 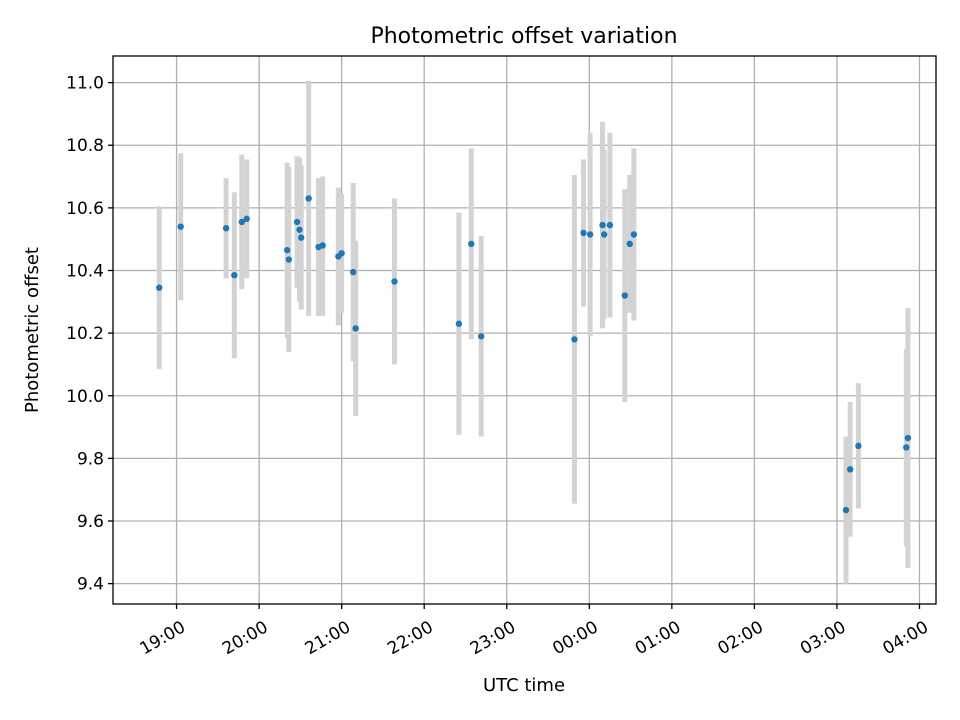 I want to click on y-tick-label: 10.4, so click(x=85, y=272).